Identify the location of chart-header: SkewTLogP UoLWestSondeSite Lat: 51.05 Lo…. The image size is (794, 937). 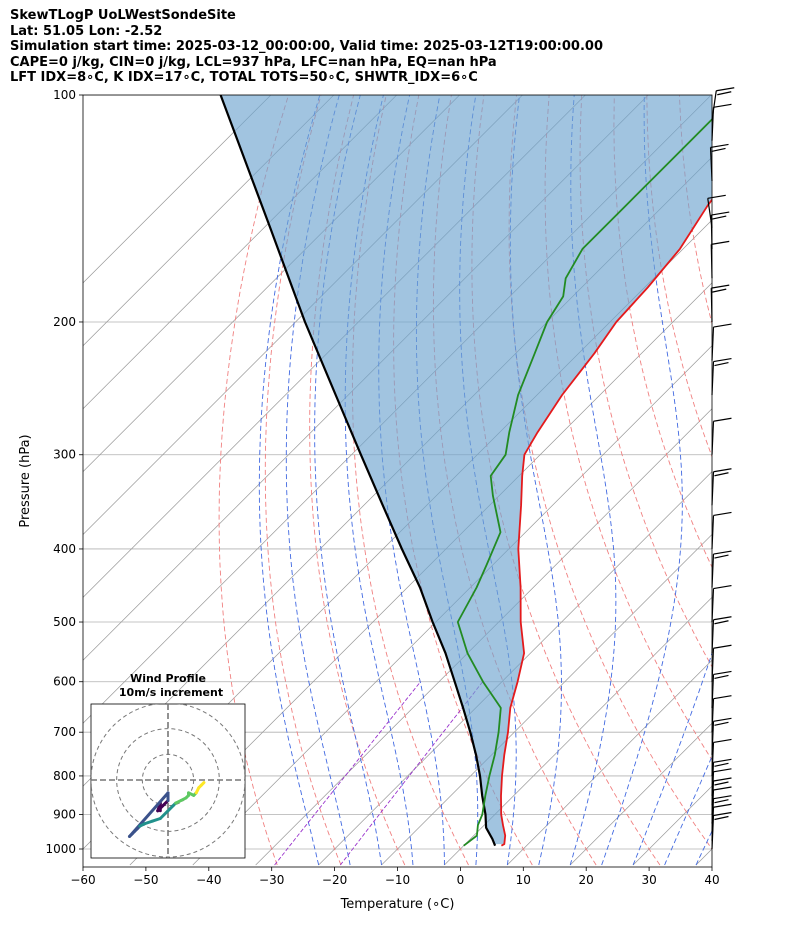
(306, 47).